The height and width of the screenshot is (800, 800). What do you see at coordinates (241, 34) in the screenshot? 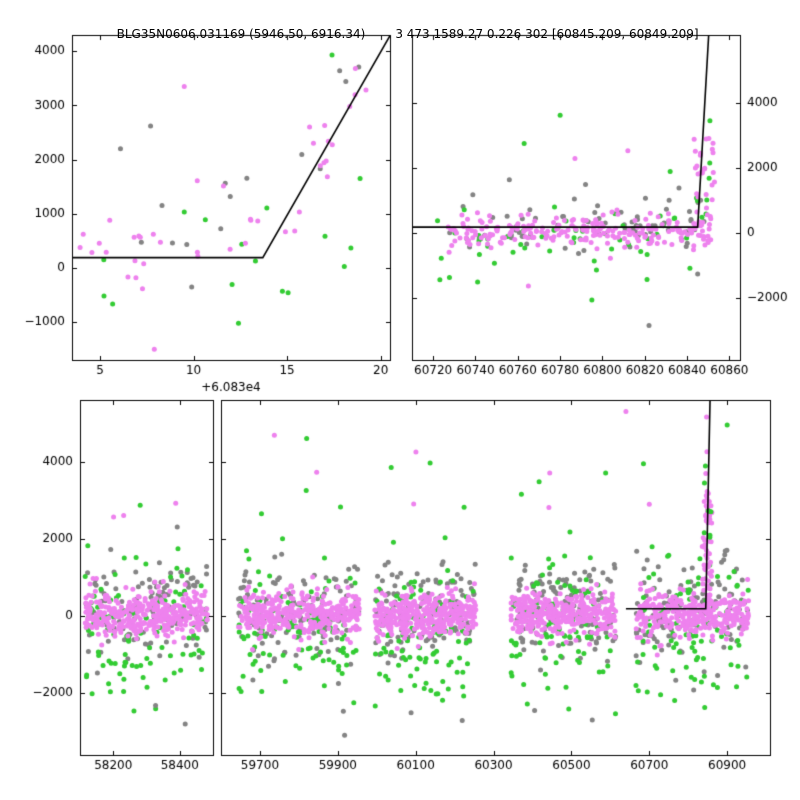
I see `title-object-id: BLG35N0606.031169 (5946.50, 6916.34)` at bounding box center [241, 34].